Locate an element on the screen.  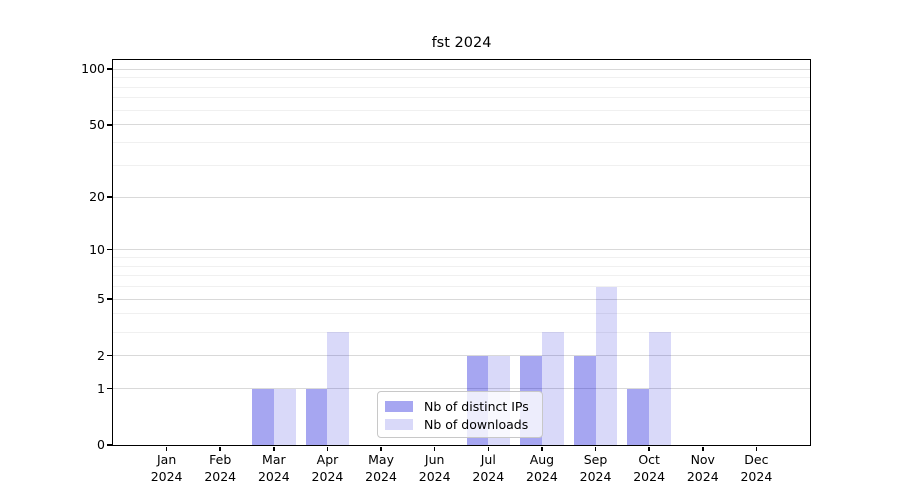
x-tick-label: Feb 2024 is located at coordinates (220, 468).